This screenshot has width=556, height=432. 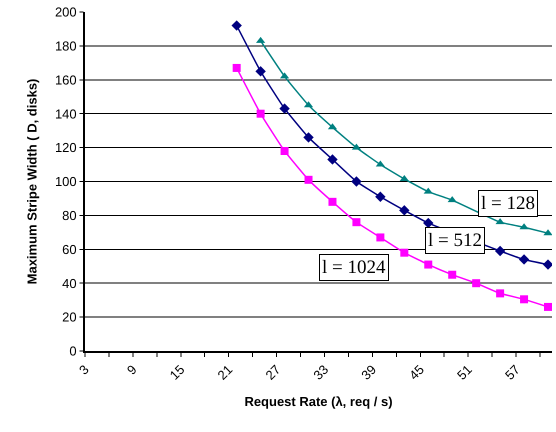 I want to click on y-tick-label: 40, so click(x=69, y=283).